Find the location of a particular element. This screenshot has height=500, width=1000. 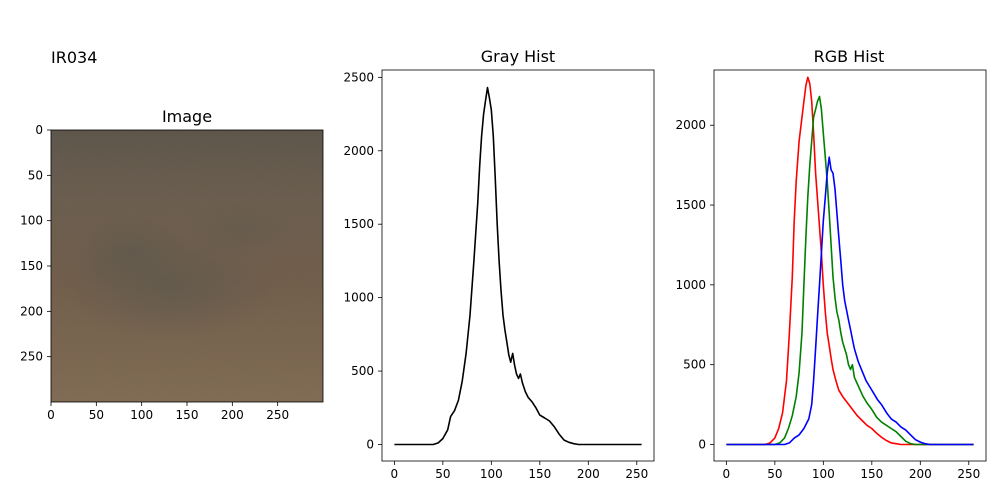

image-title: Image is located at coordinates (187, 116).